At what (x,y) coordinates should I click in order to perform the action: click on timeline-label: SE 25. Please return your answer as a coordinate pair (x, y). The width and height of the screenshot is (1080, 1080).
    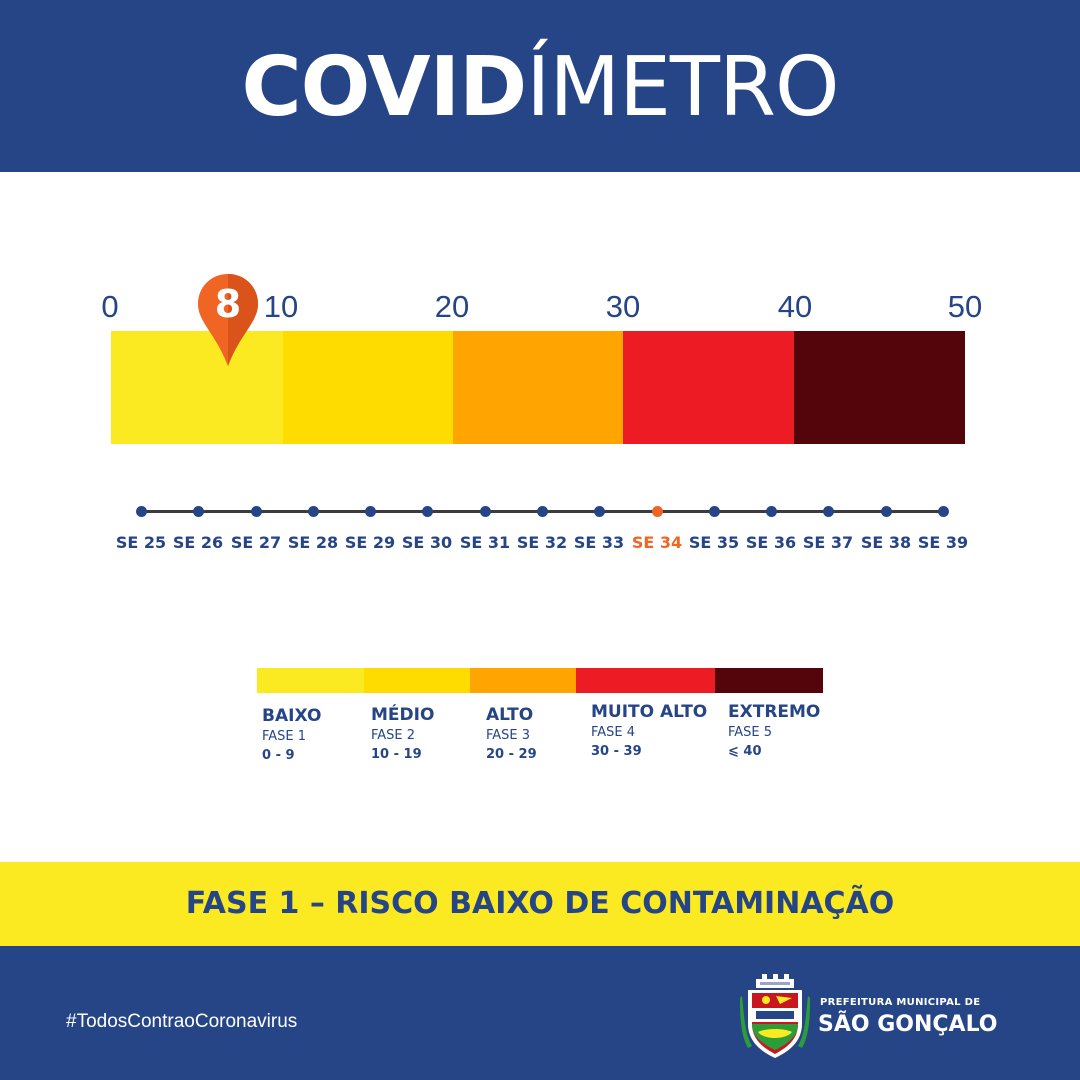
    Looking at the image, I should click on (141, 542).